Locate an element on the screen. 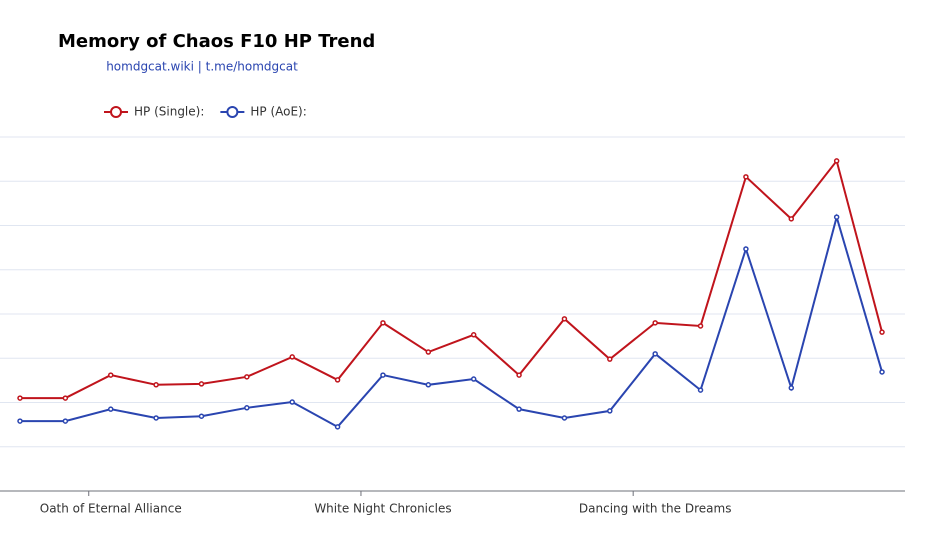  legend-label: HP (Single): is located at coordinates (169, 112).